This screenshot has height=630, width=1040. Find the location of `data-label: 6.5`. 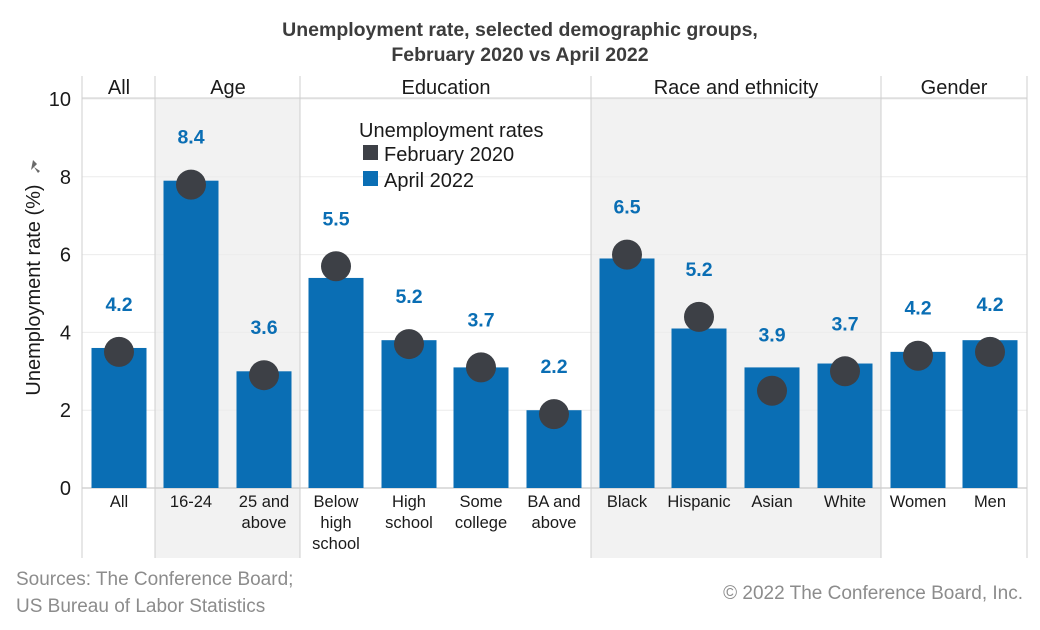

data-label: 6.5 is located at coordinates (626, 208).